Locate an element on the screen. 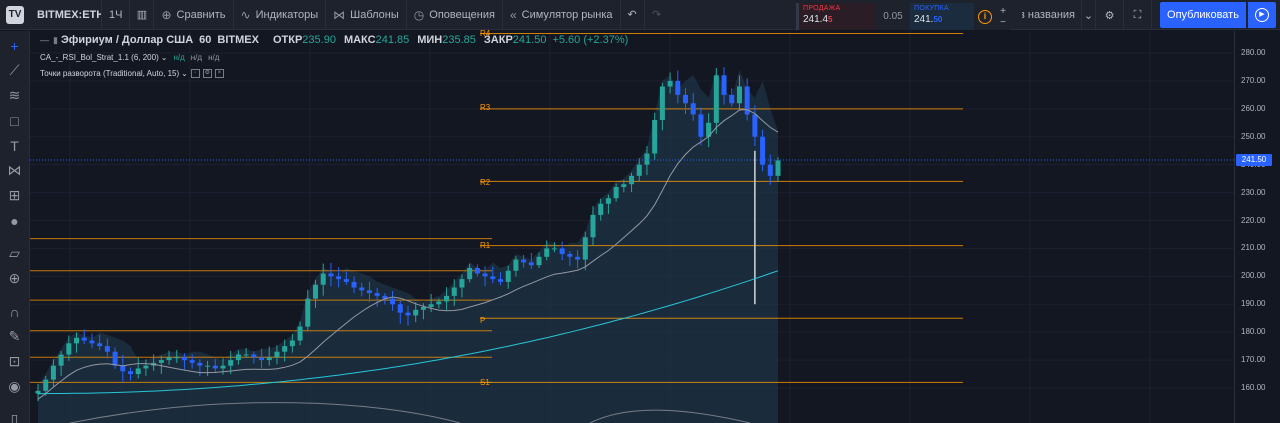  gear-icon: ⚙ is located at coordinates (207, 73).